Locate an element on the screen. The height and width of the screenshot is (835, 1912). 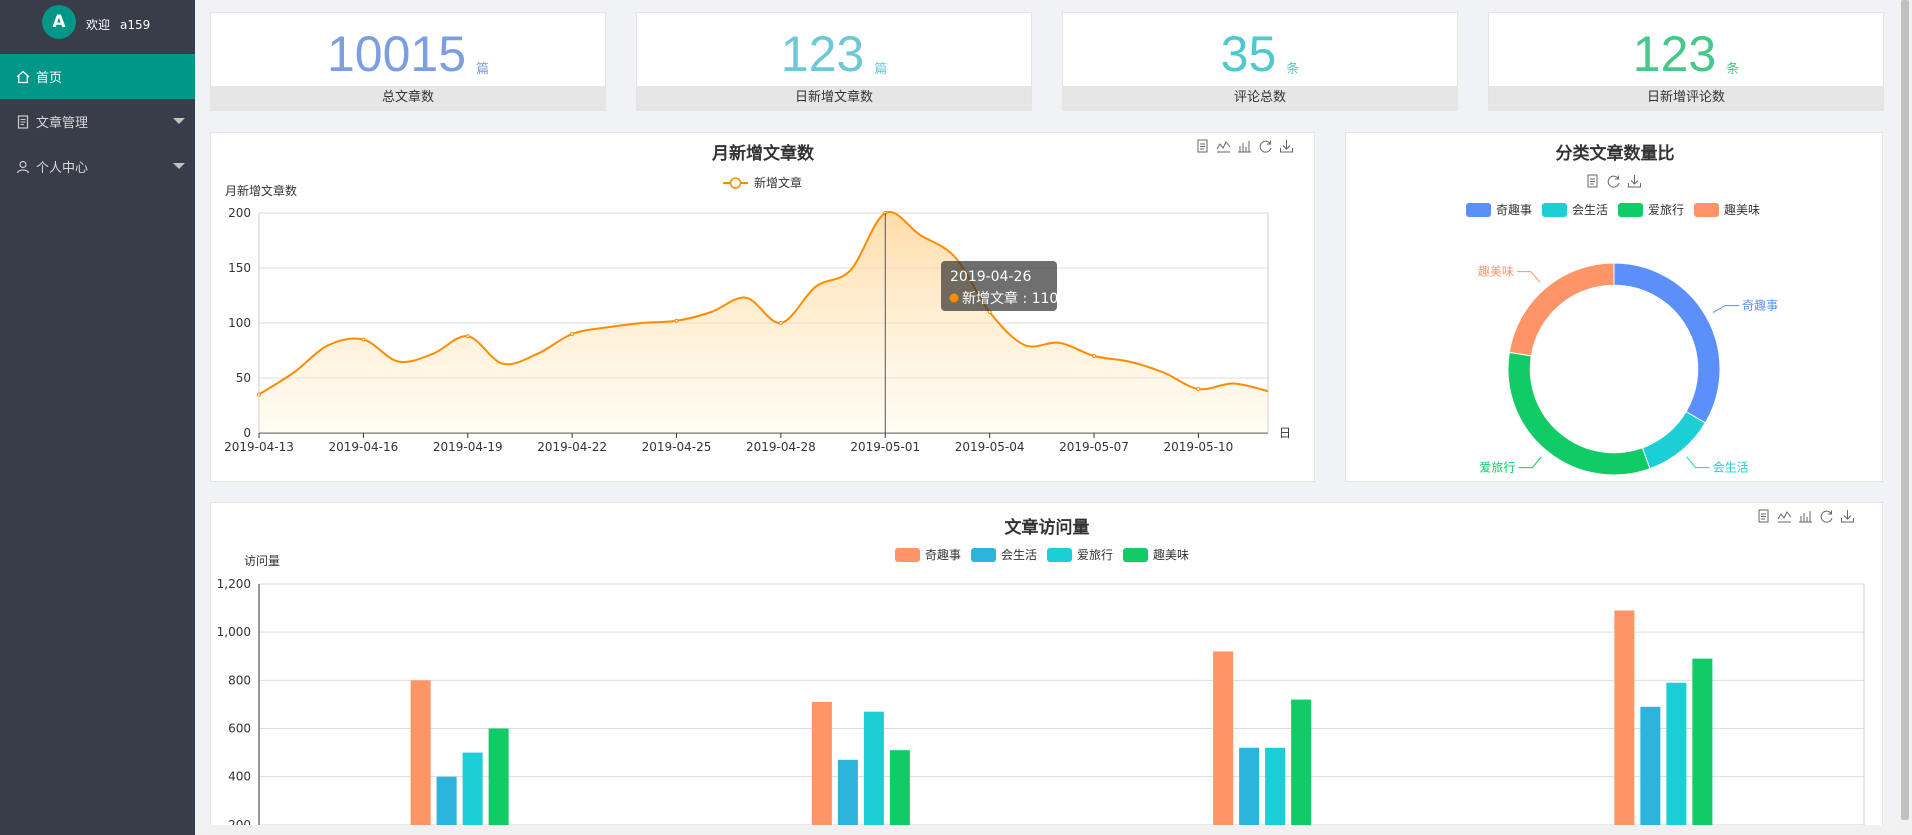
sidebar-item-articles: 文章管理 is located at coordinates (97, 121).